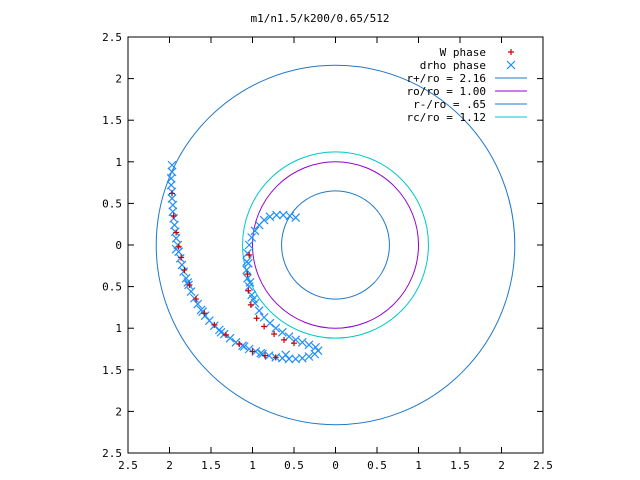 This screenshot has width=640, height=480. Describe the element at coordinates (169, 465) in the screenshot. I see `x-tick-label: 2` at that location.